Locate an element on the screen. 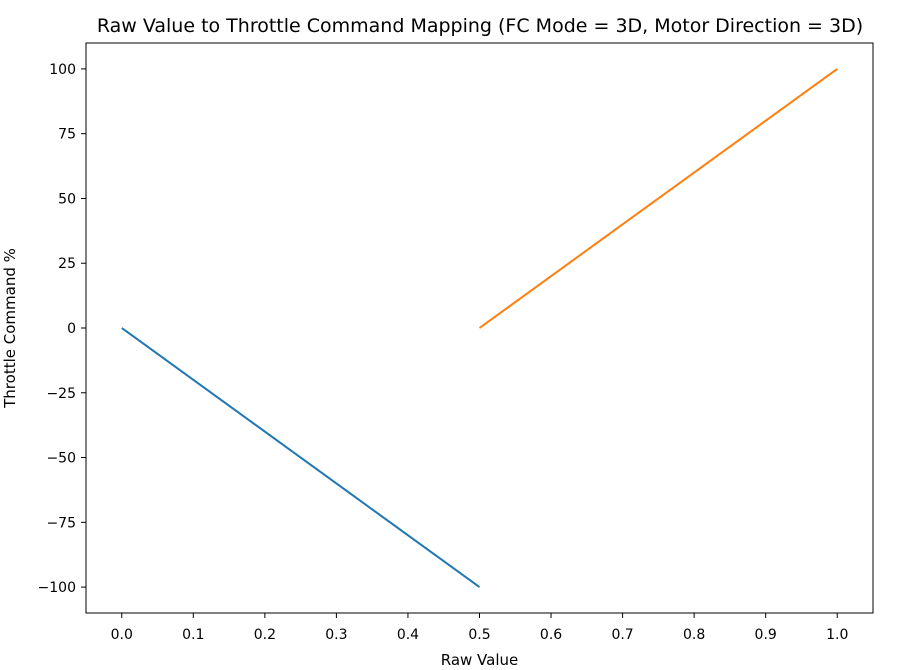  x-tick-label: 0.9 is located at coordinates (766, 635).